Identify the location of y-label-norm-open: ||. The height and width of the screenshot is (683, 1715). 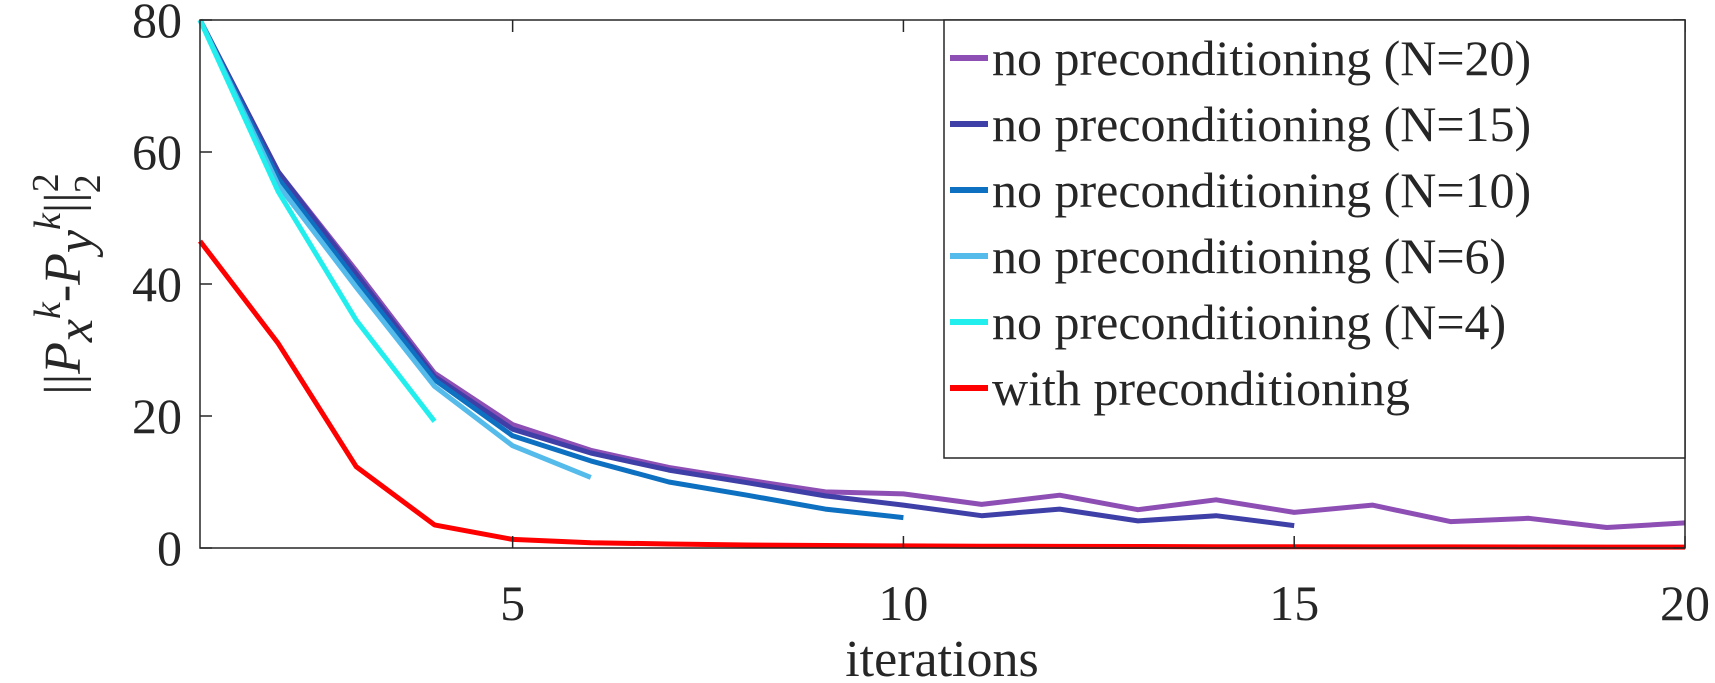
(63, 384).